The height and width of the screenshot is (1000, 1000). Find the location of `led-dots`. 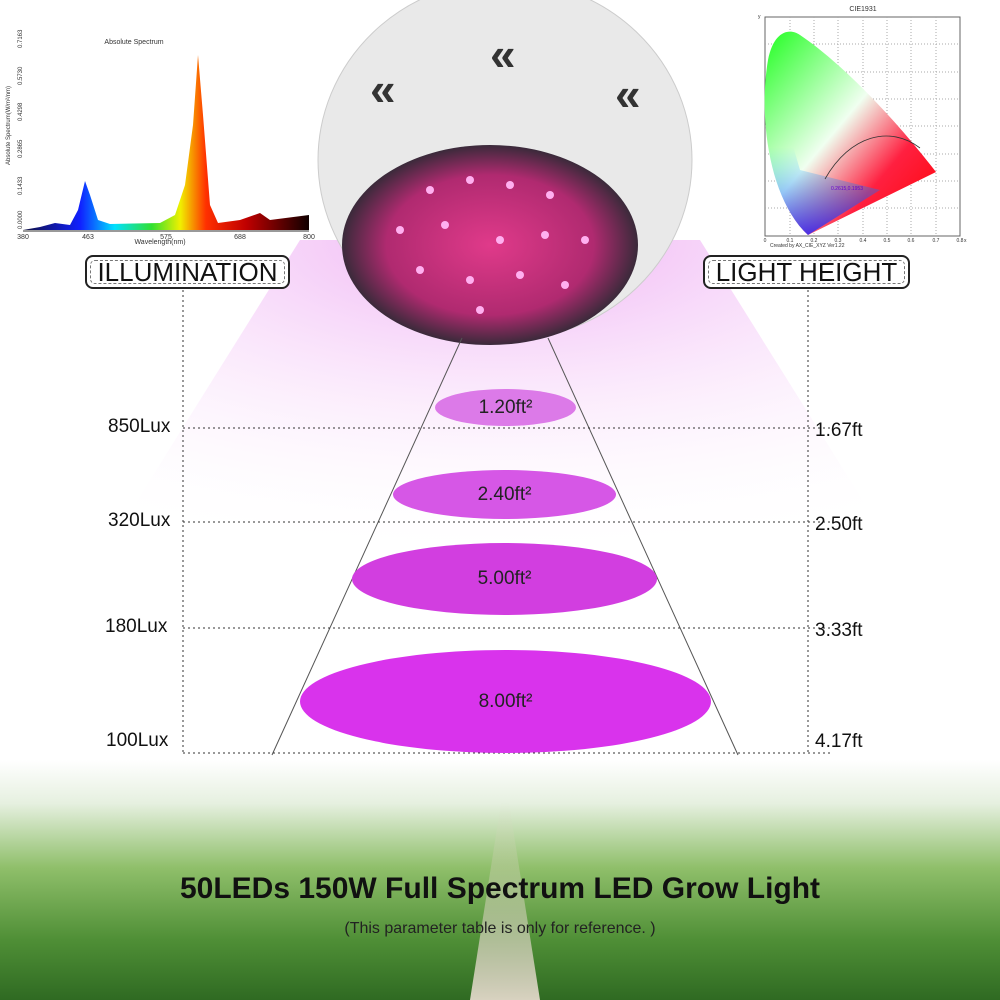

led-dots is located at coordinates (492, 245).